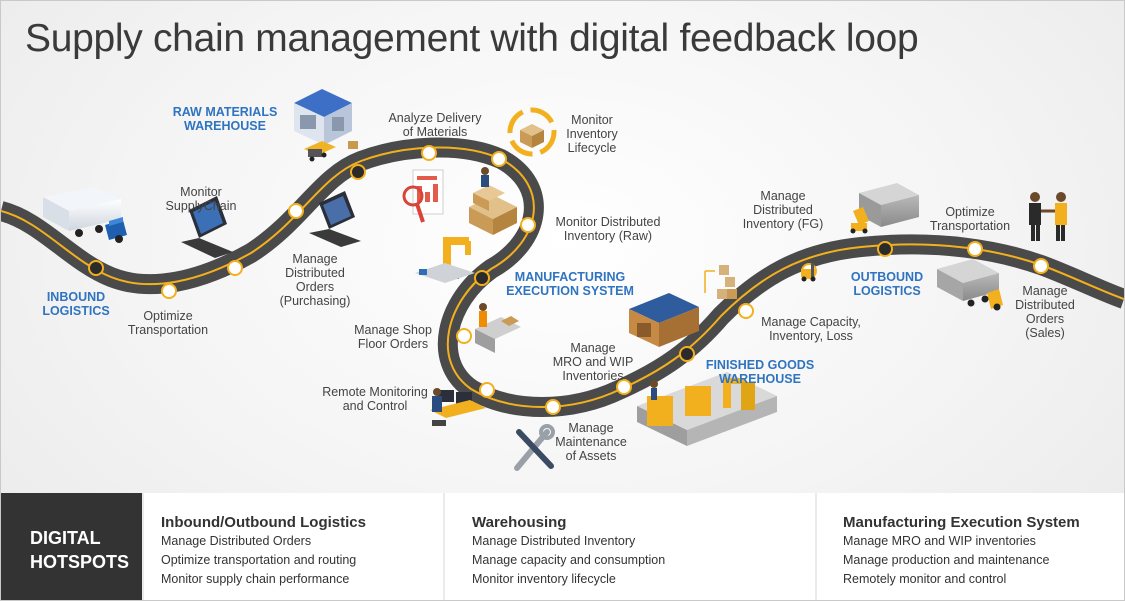 Image resolution: width=1125 pixels, height=601 pixels. Describe the element at coordinates (746, 311) in the screenshot. I see `node-manage-capacity` at that location.